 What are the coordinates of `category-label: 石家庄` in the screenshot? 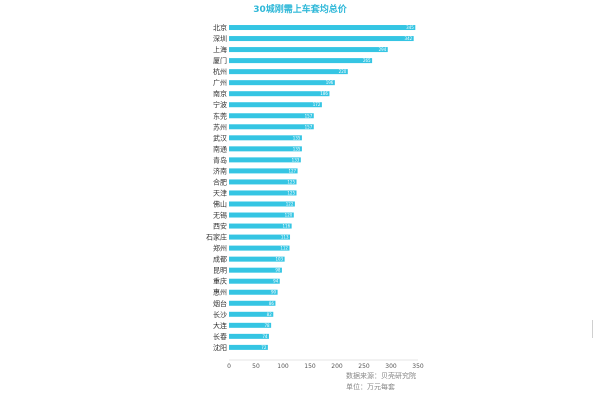 It's located at (216, 237).